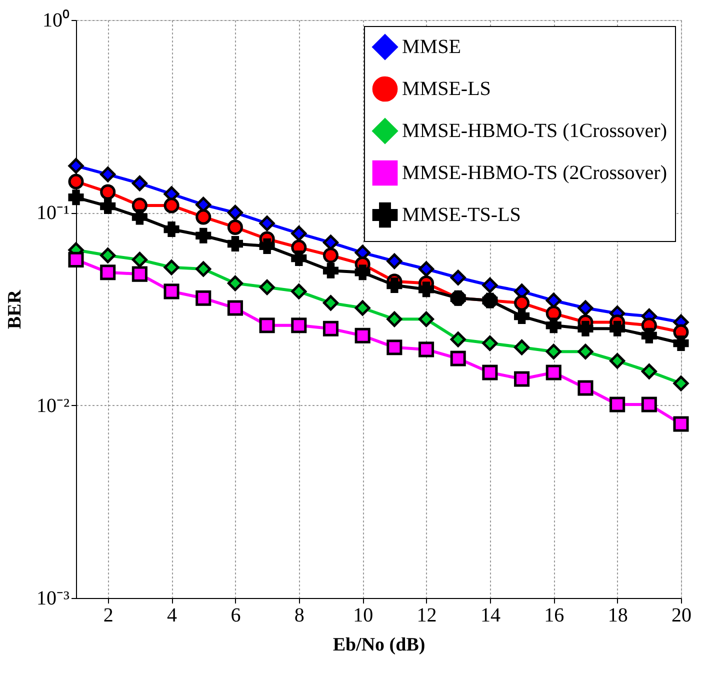 The image size is (712, 675). What do you see at coordinates (363, 615) in the screenshot?
I see `x-tick-label: 10` at bounding box center [363, 615].